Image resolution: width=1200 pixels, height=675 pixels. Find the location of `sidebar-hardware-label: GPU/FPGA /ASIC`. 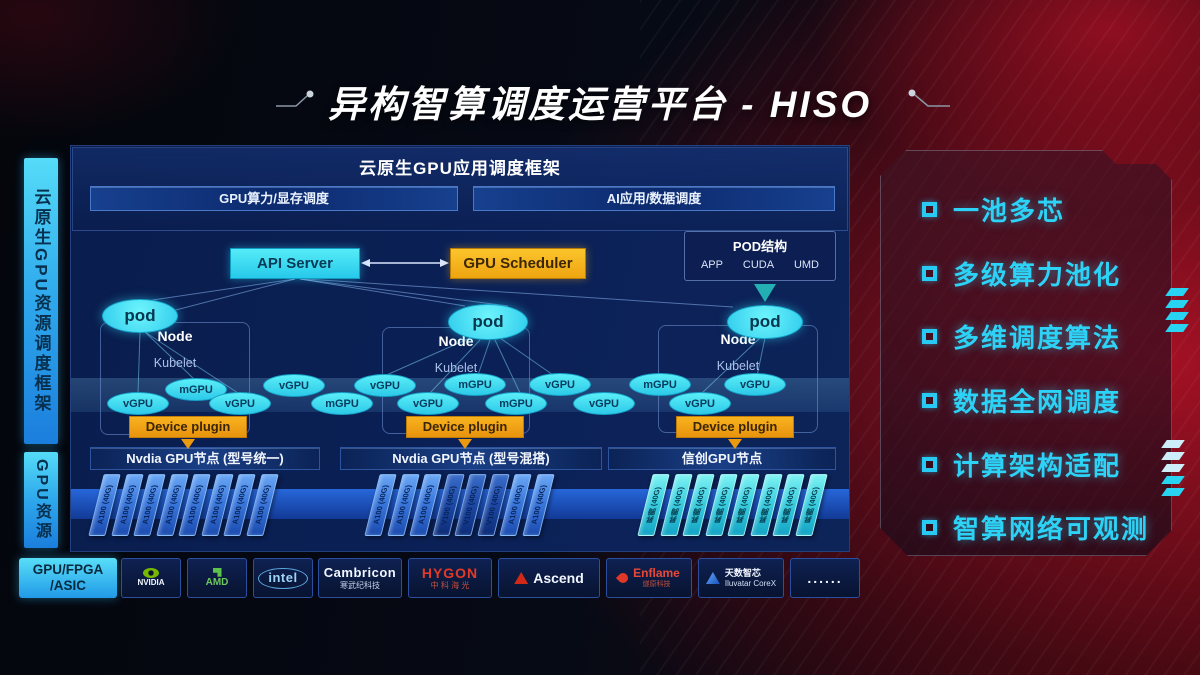

sidebar-hardware-label: GPU/FPGA /ASIC is located at coordinates (68, 578).